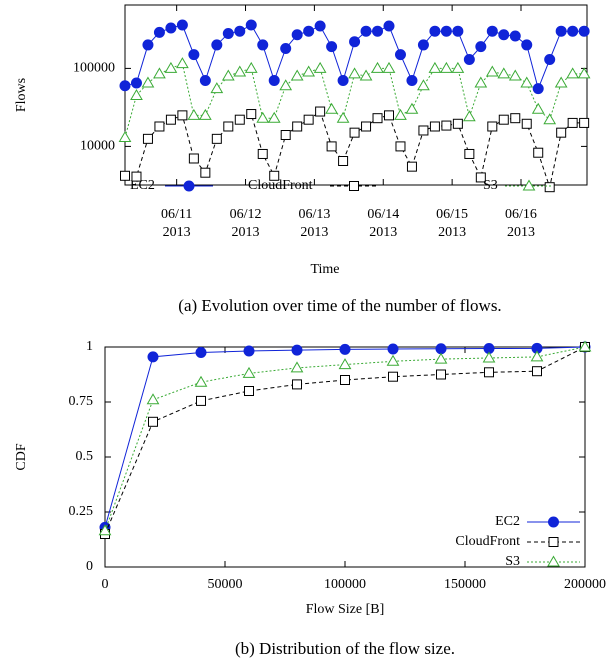  What do you see at coordinates (89, 566) in the screenshot?
I see `y-tick-label: 0` at bounding box center [89, 566].